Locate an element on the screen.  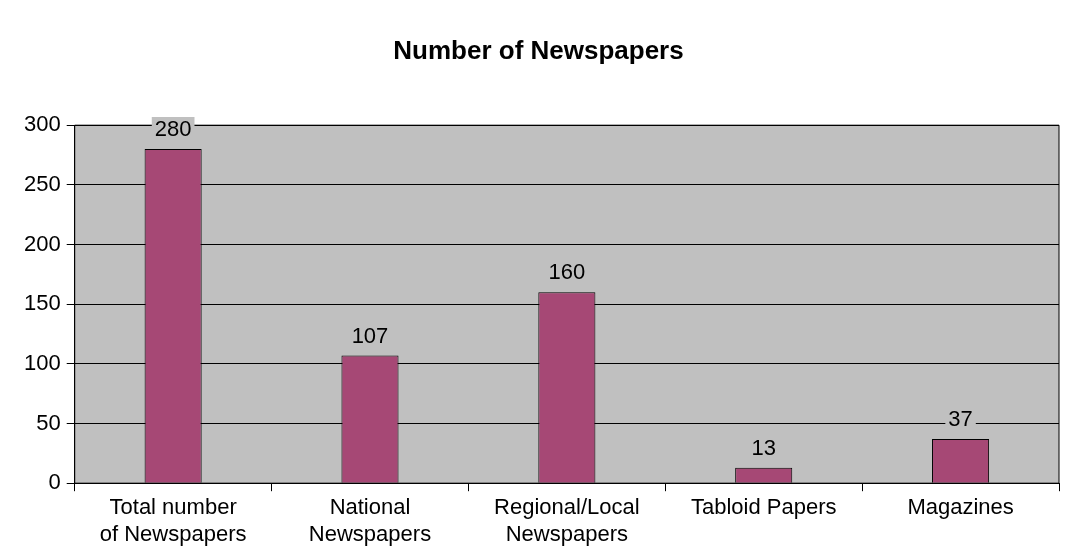
x-tick-label: National Newspapers is located at coordinates (370, 520).